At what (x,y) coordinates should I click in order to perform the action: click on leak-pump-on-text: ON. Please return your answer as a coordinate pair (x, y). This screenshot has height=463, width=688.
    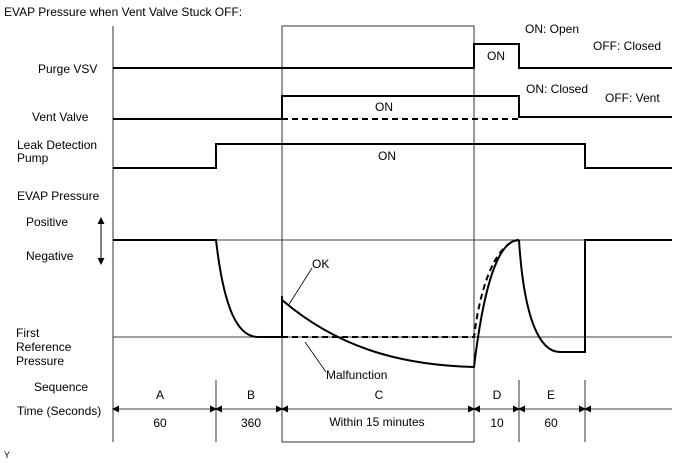
    Looking at the image, I should click on (387, 156).